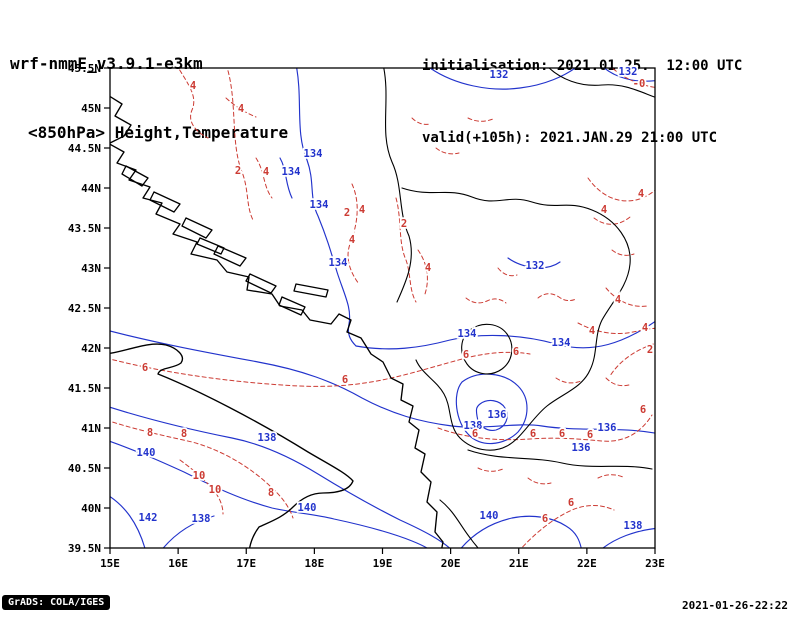 This screenshot has height=618, width=800. Describe the element at coordinates (587, 563) in the screenshot. I see `x-axis-label: 22E` at that location.